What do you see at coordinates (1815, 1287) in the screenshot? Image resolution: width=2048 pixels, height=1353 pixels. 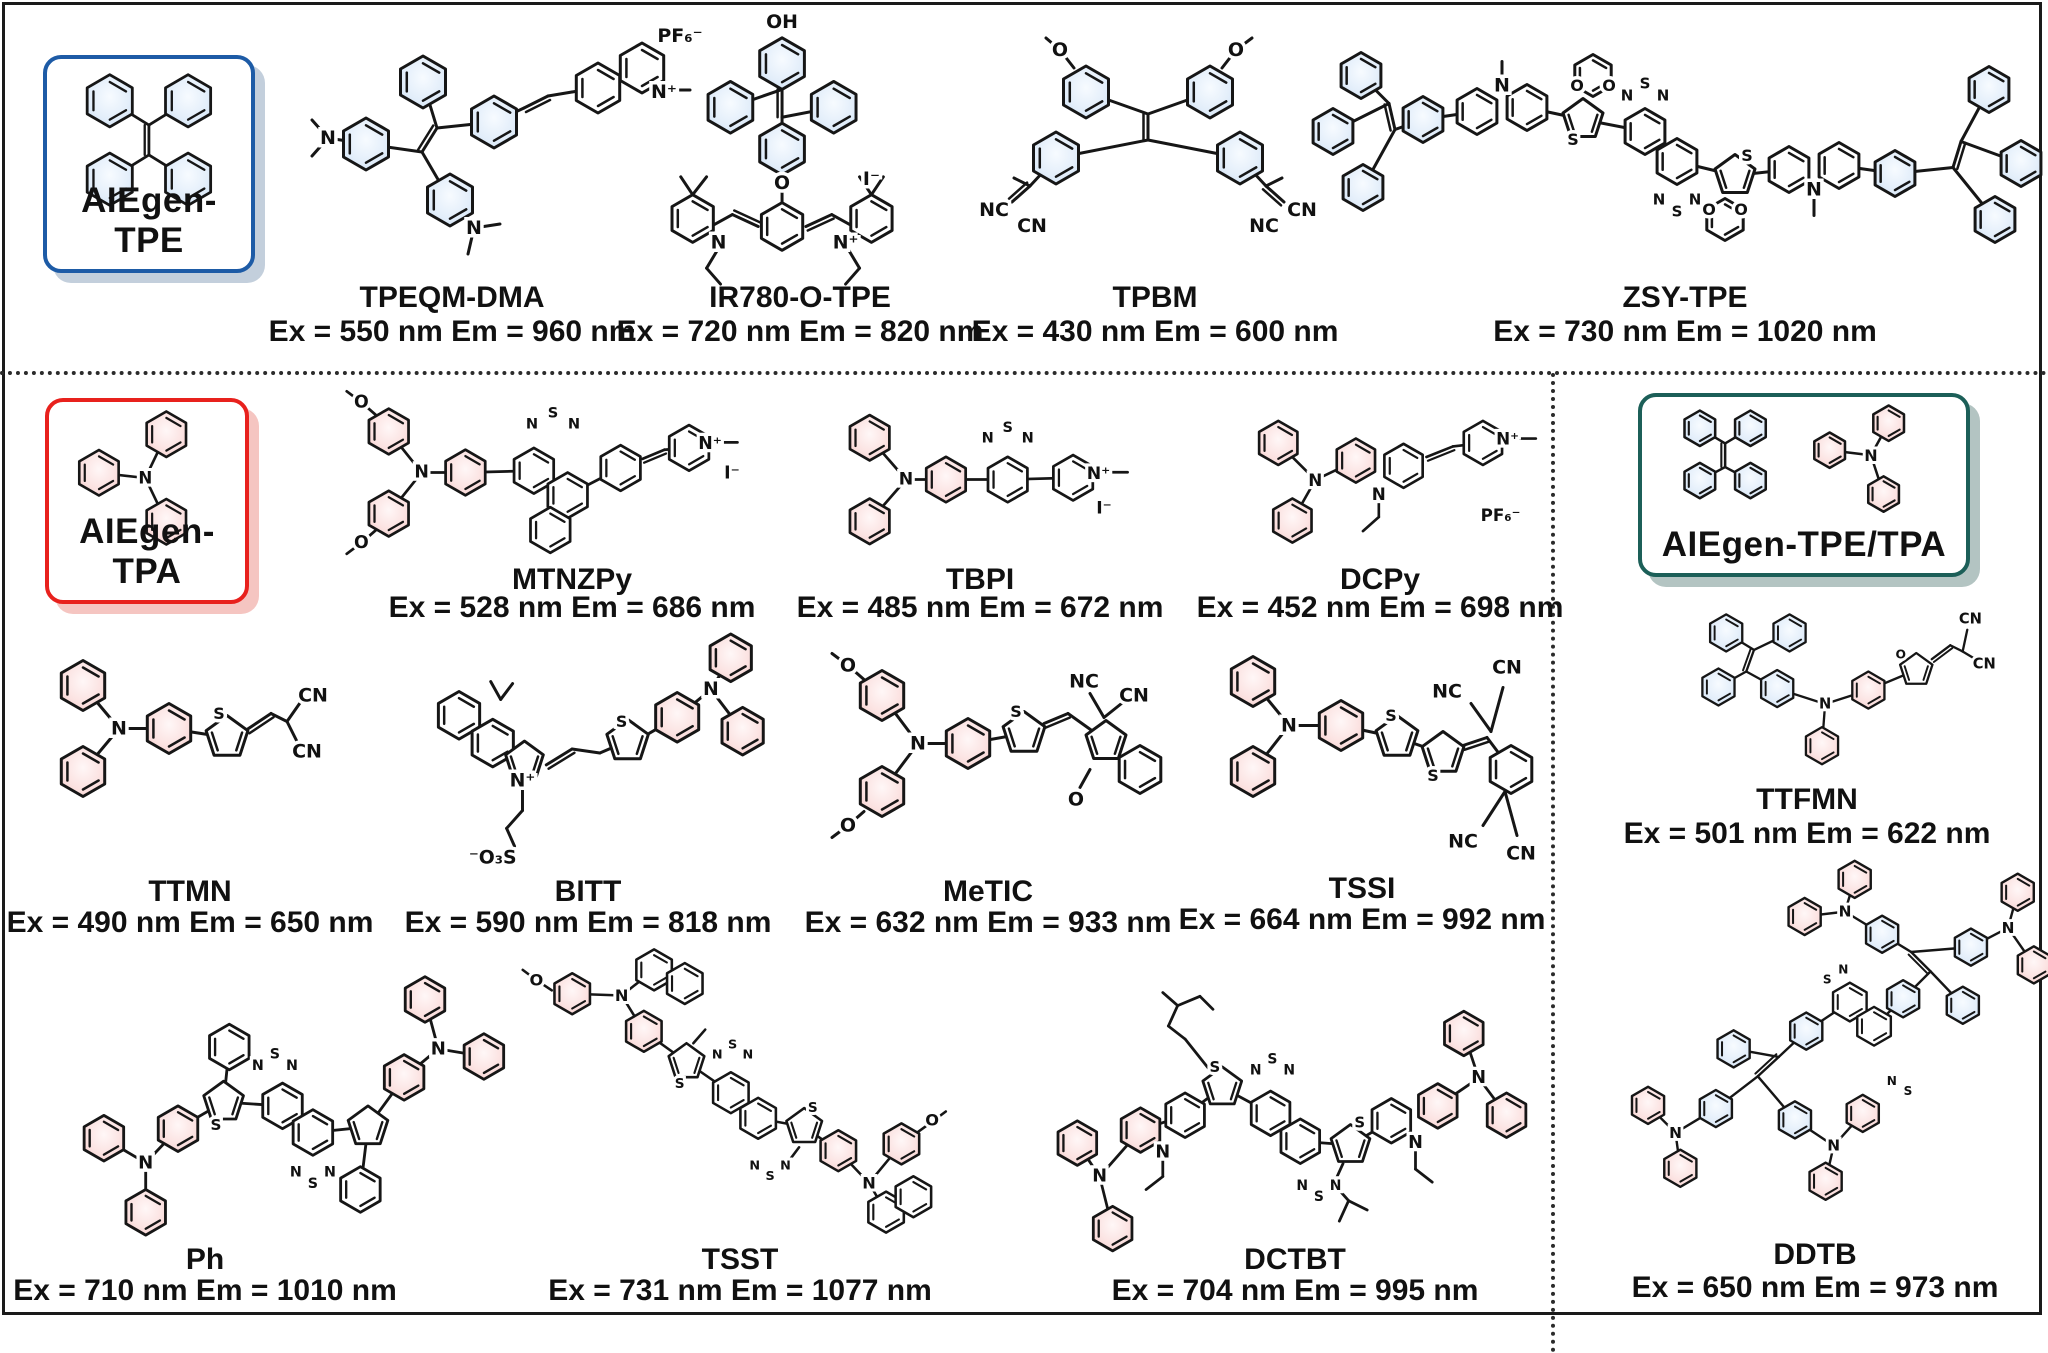 I see `compound-exem-values: Ex = 650 nm Em = 973 nm` at bounding box center [1815, 1287].